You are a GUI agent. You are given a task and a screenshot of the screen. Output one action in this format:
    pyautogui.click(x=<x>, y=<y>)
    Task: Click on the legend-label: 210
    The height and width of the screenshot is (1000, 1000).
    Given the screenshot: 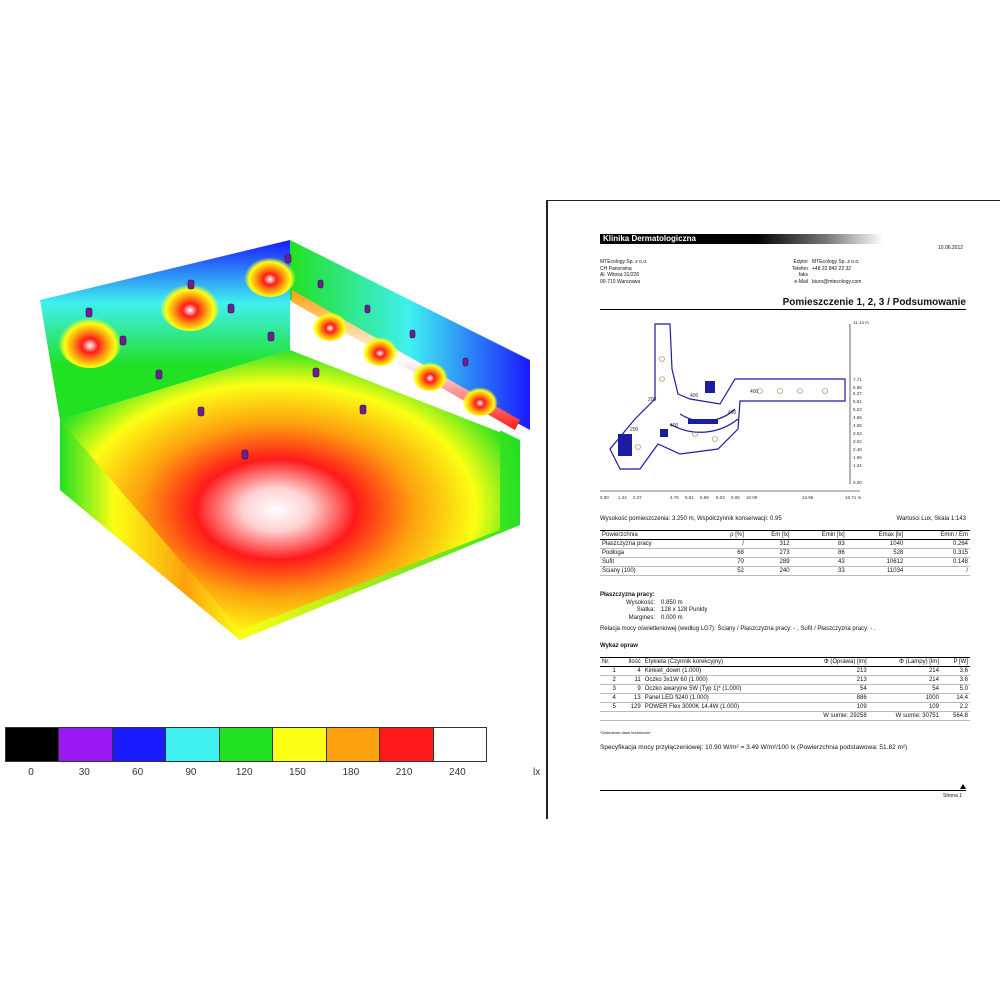 What is the action you would take?
    pyautogui.click(x=404, y=772)
    